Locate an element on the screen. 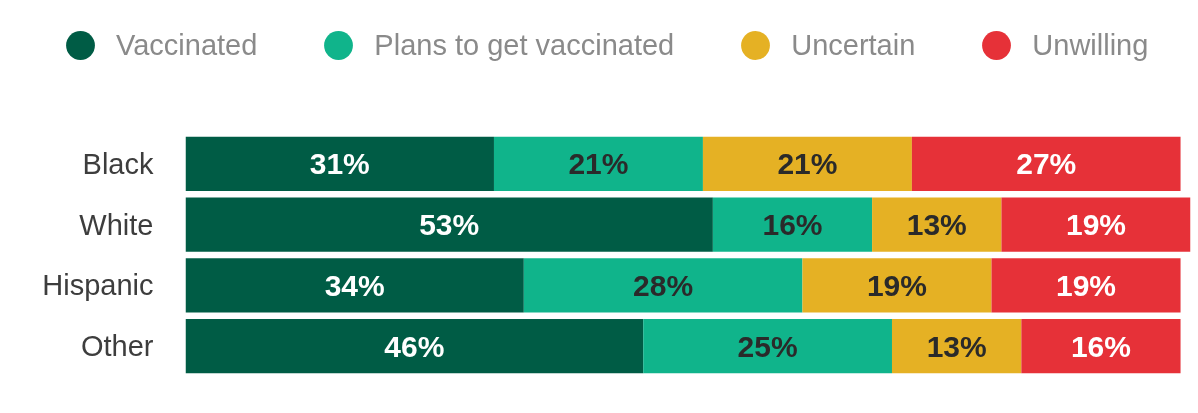 This screenshot has width=1198, height=413. data-label: 28% is located at coordinates (663, 285).